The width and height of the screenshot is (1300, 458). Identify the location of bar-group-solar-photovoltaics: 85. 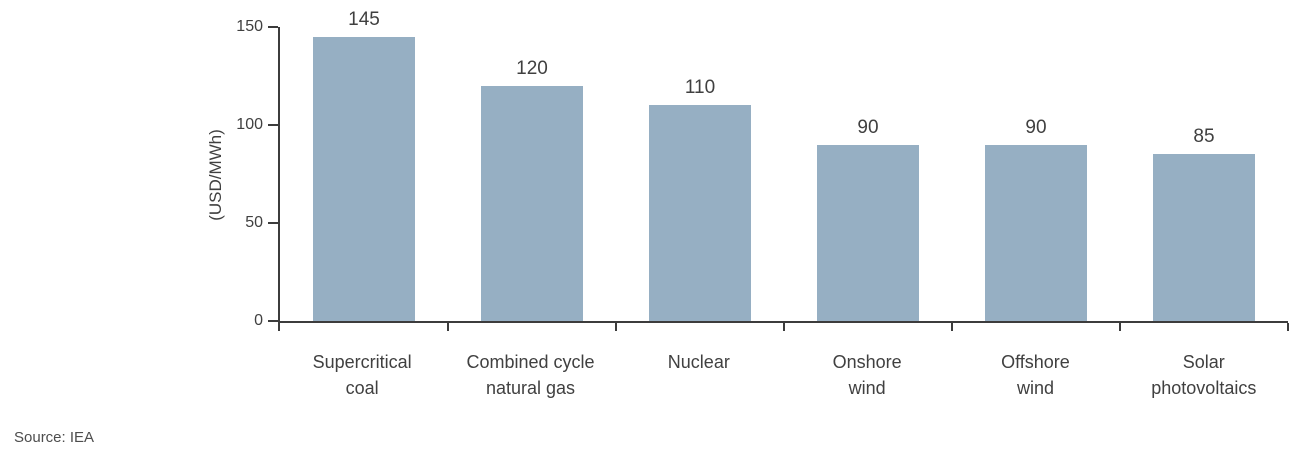
(1204, 174).